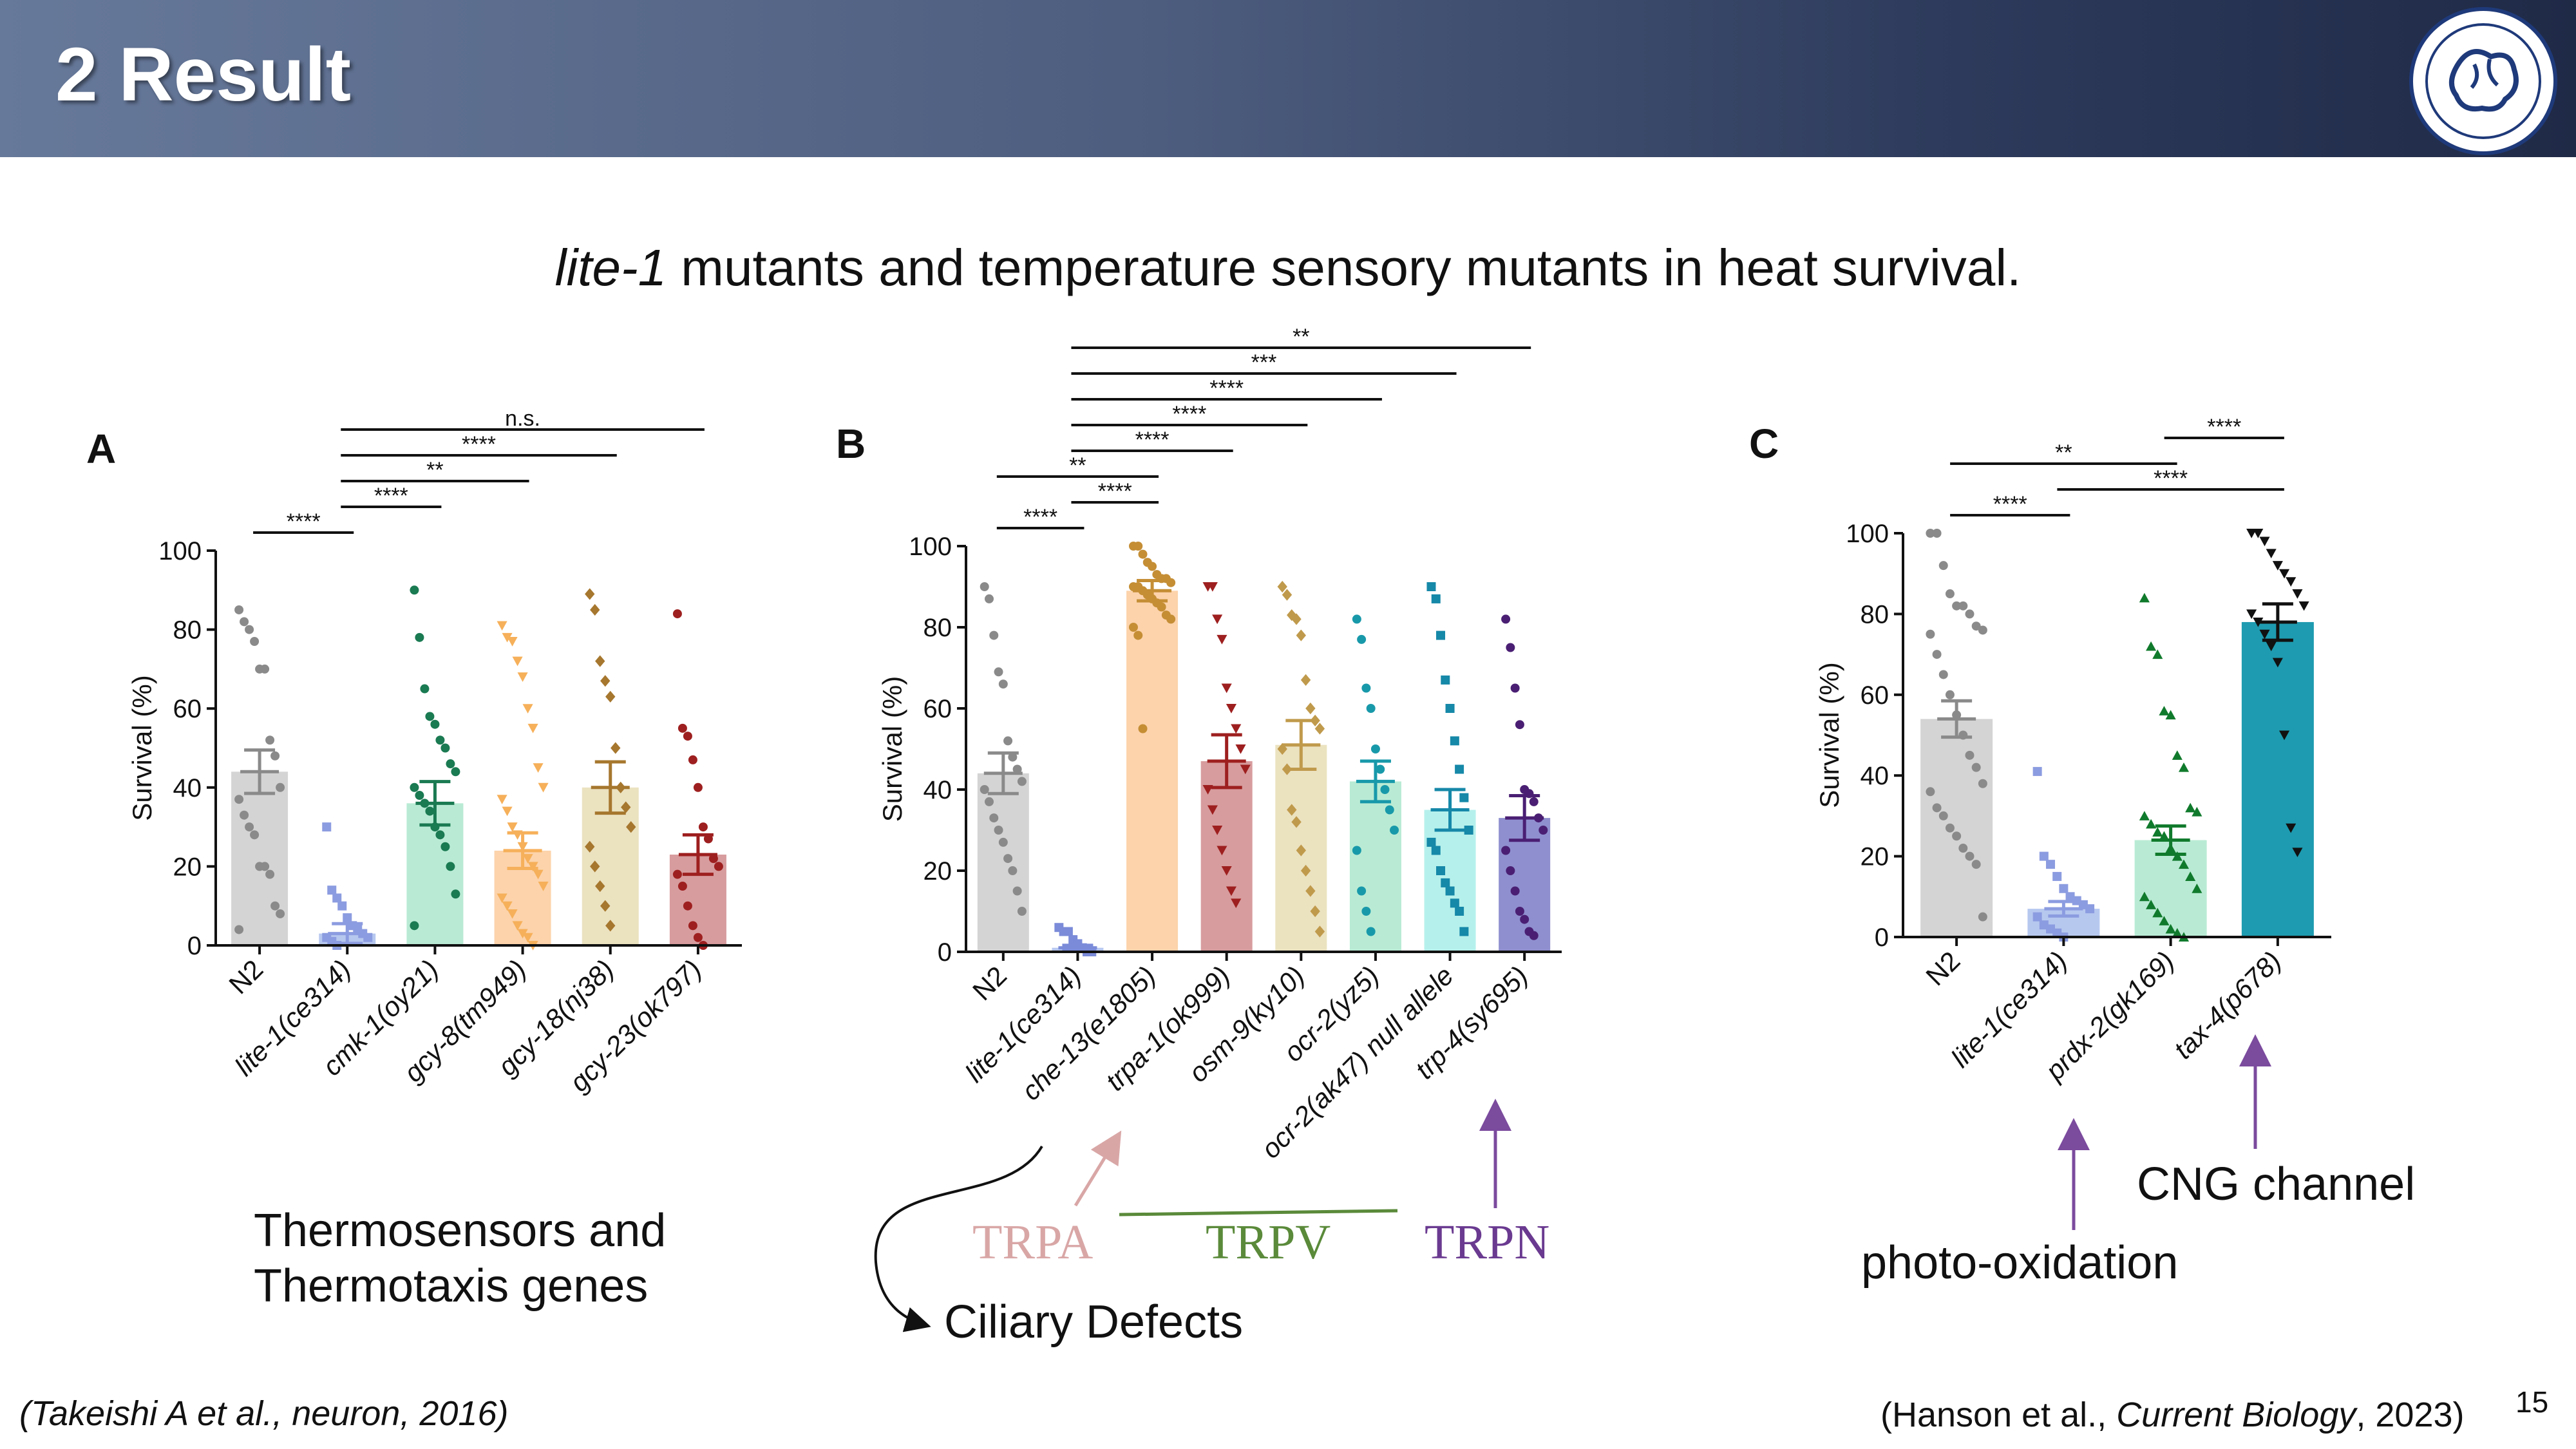  Describe the element at coordinates (1875, 857) in the screenshot. I see `y-tick-label: 20` at that location.